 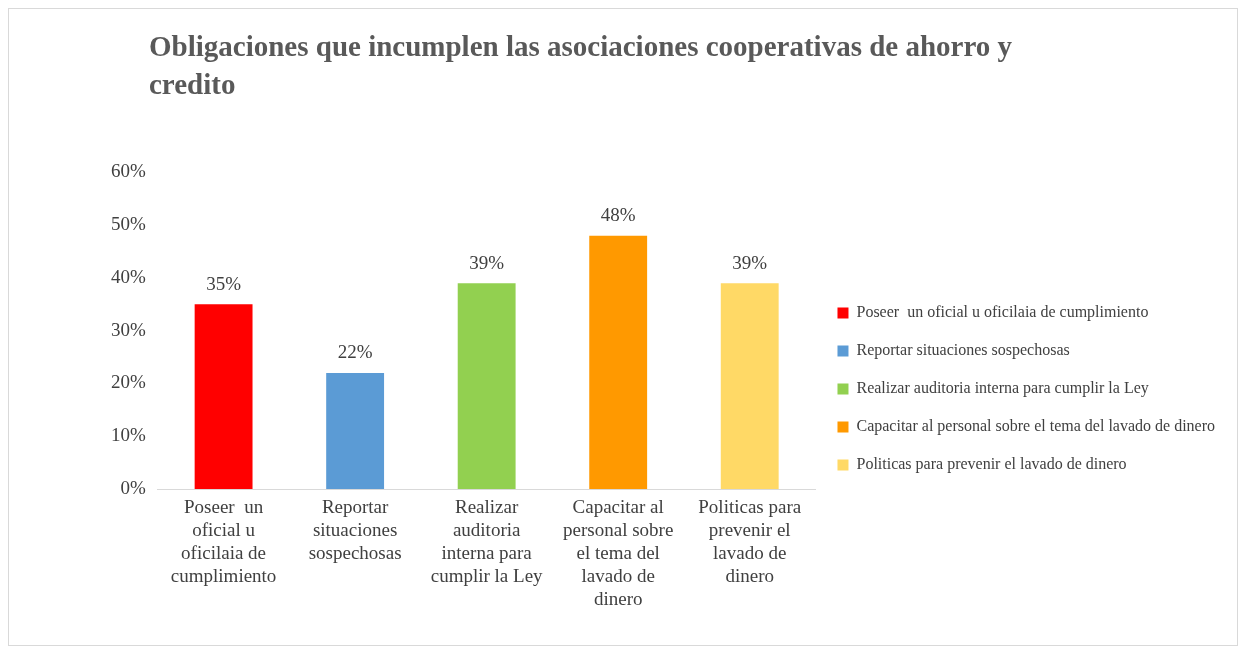 I want to click on legend-label: Politicas para prevenir el lavado de dinero, so click(x=991, y=464).